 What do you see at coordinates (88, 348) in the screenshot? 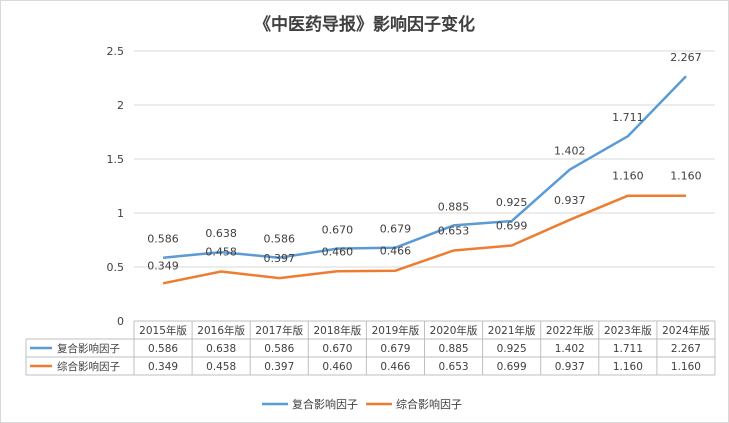
I see `table-series-name: 复合影响因子` at bounding box center [88, 348].